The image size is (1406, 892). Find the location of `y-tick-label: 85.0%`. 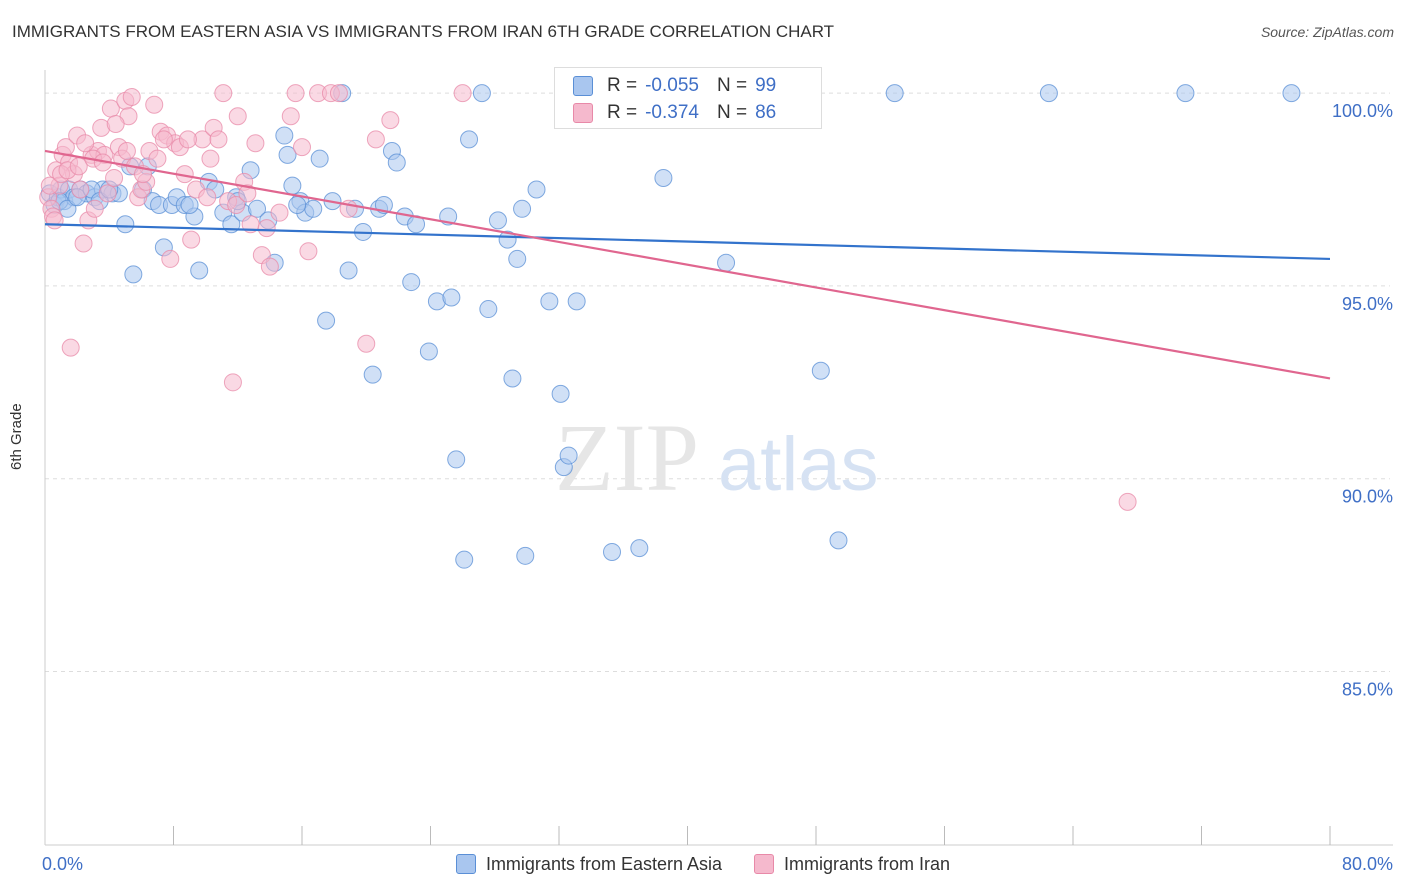

y-tick-label: 85.0% is located at coordinates (1367, 689).